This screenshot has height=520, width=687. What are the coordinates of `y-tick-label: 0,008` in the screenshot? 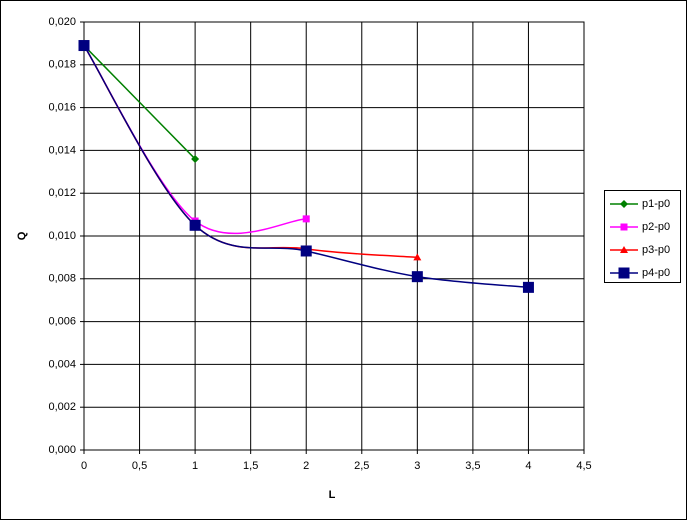 It's located at (62, 279).